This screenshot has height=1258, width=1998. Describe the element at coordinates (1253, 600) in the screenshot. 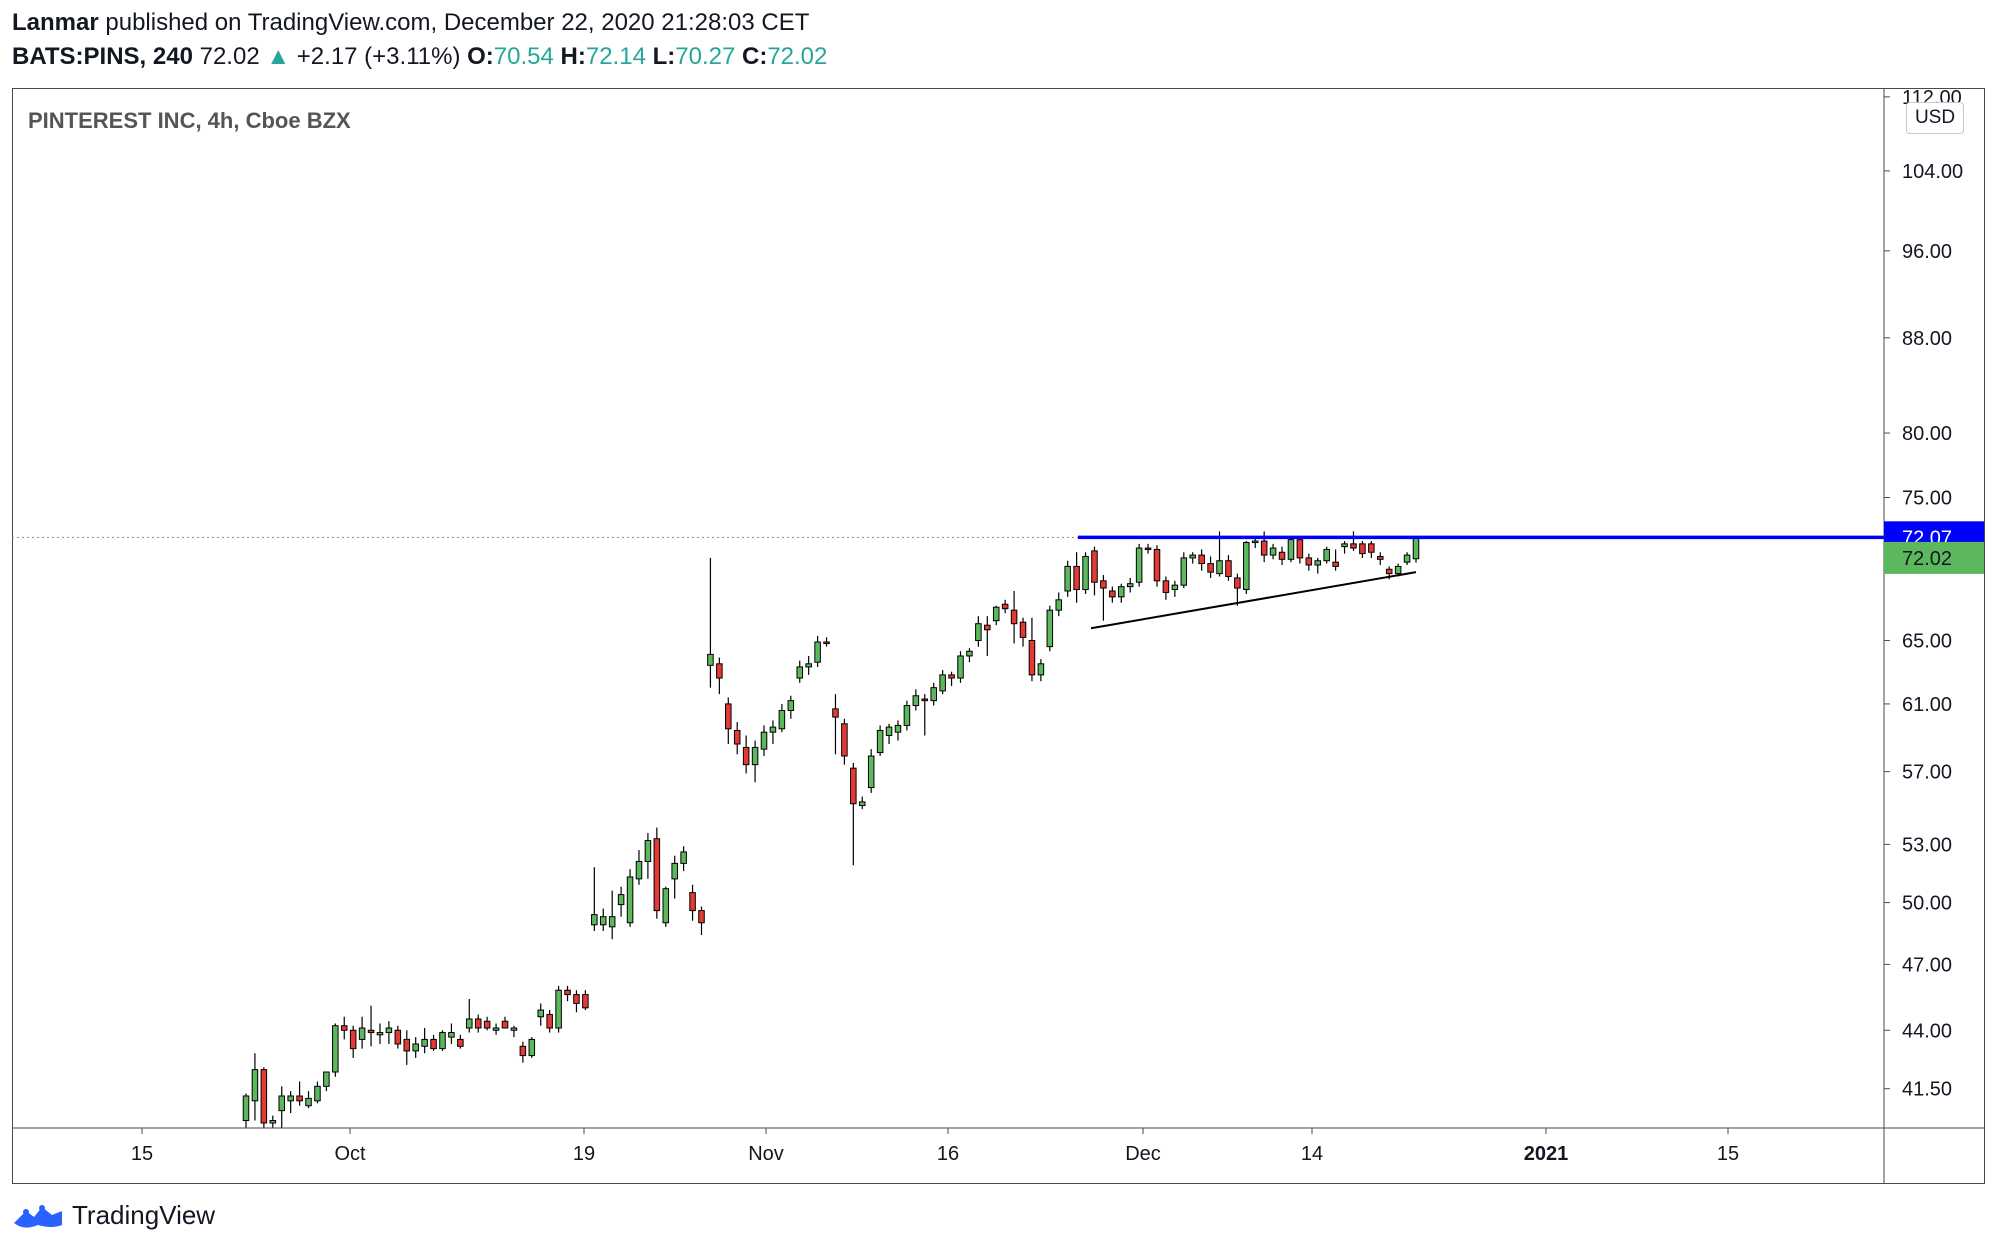

I see `support-trendline` at that location.